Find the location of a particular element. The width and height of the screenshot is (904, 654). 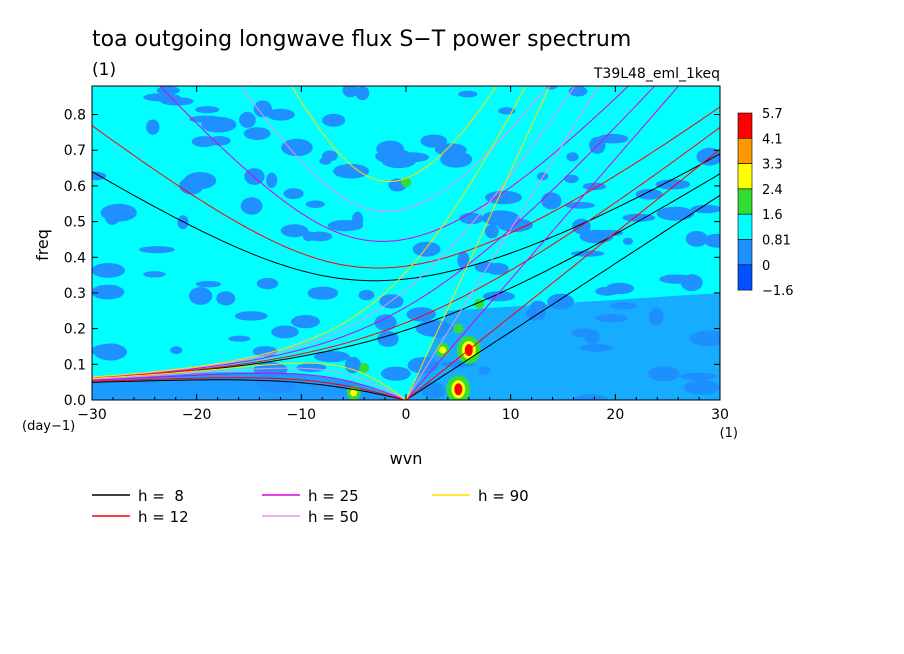

legend-label: h = 12 is located at coordinates (163, 517).